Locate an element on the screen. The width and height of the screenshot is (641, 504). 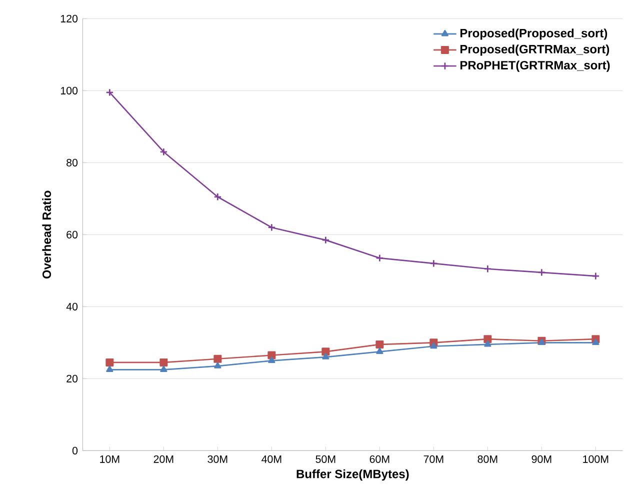
legend-label: Proposed(Proposed_sort) is located at coordinates (534, 34).